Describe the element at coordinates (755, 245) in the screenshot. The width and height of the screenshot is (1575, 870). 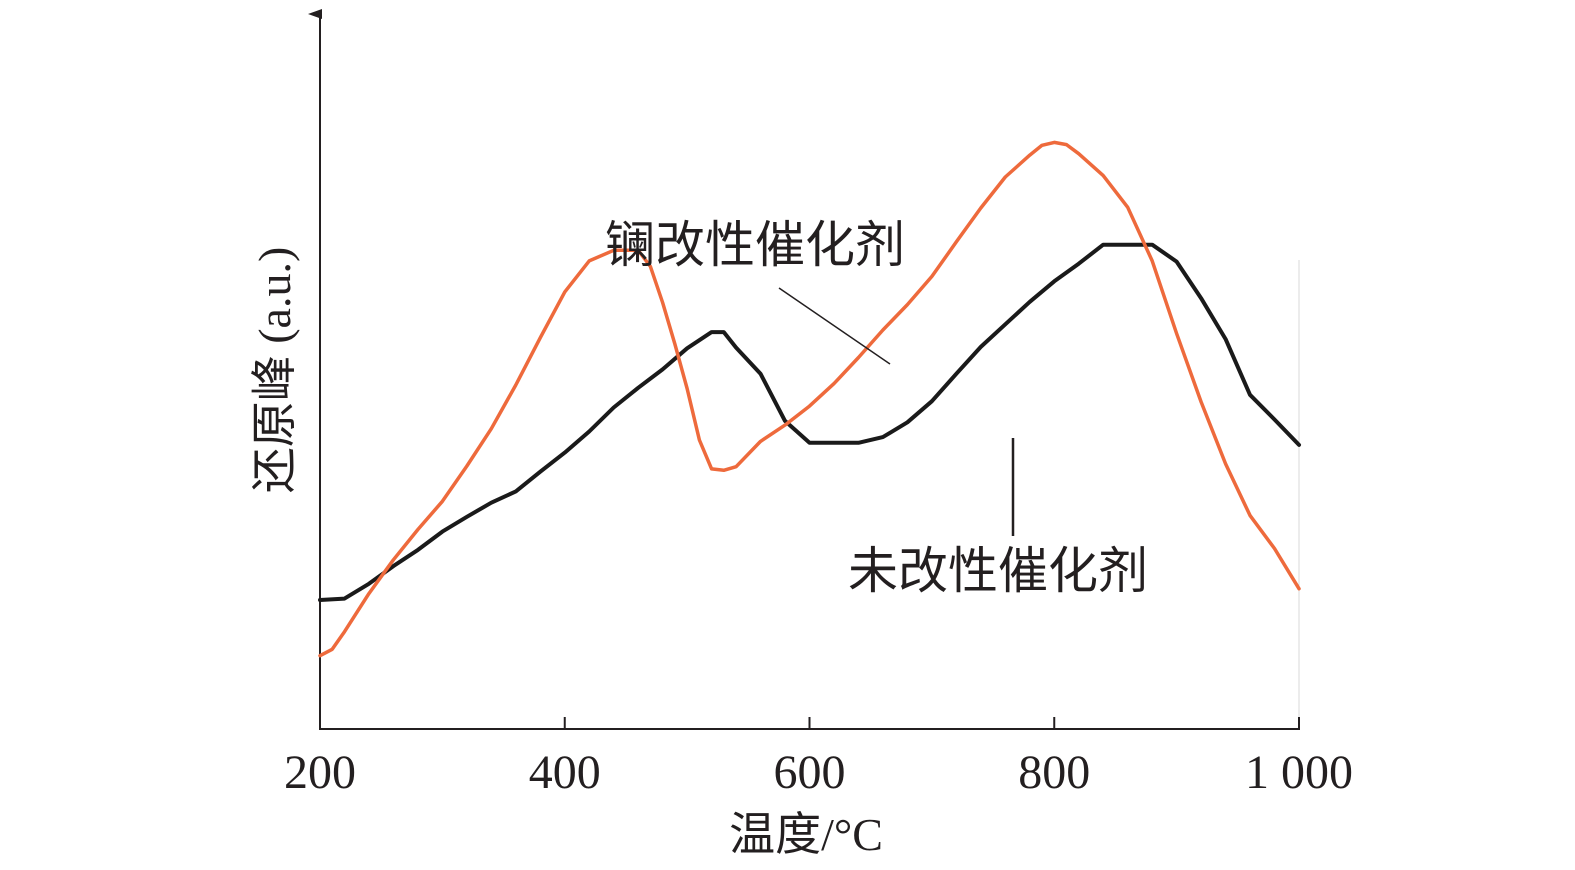
I see `annotation-lanthanum-modified: 镧改性催化剂` at that location.